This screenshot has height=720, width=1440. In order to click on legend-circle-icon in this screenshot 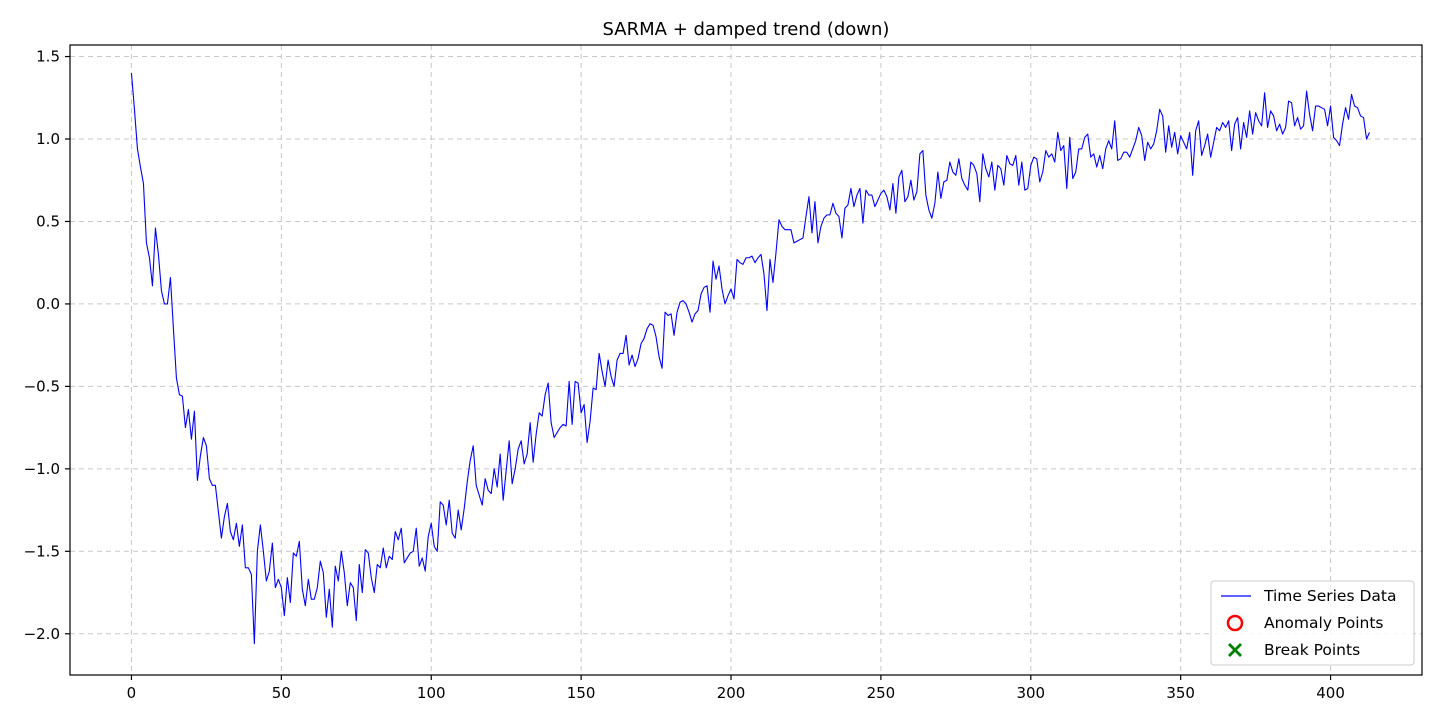, I will do `click(1235, 623)`.